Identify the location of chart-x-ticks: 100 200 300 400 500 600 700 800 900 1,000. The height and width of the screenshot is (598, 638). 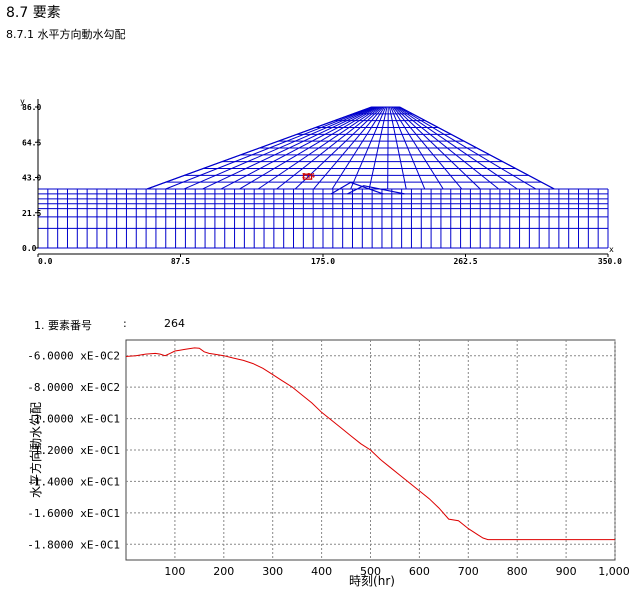
(396, 571).